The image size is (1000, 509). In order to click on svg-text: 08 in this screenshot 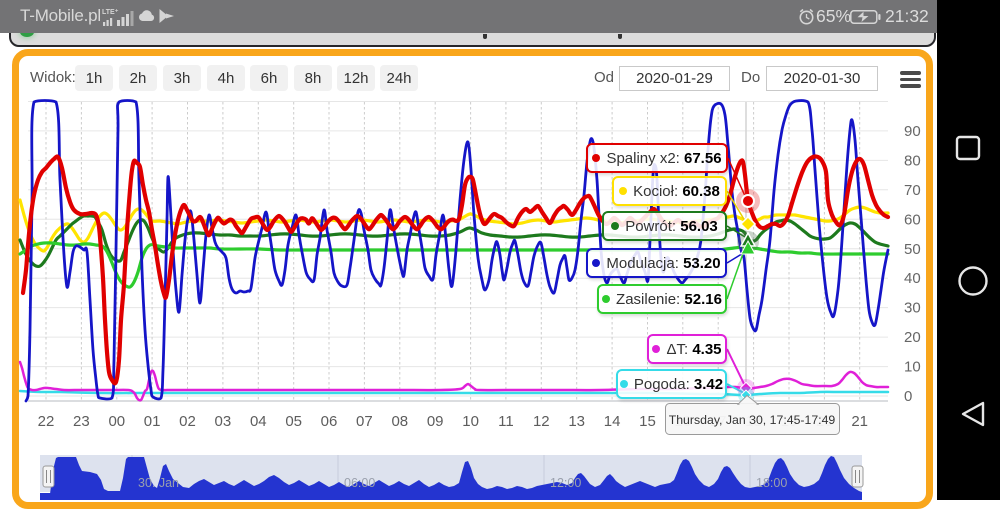, I will do `click(399, 421)`.